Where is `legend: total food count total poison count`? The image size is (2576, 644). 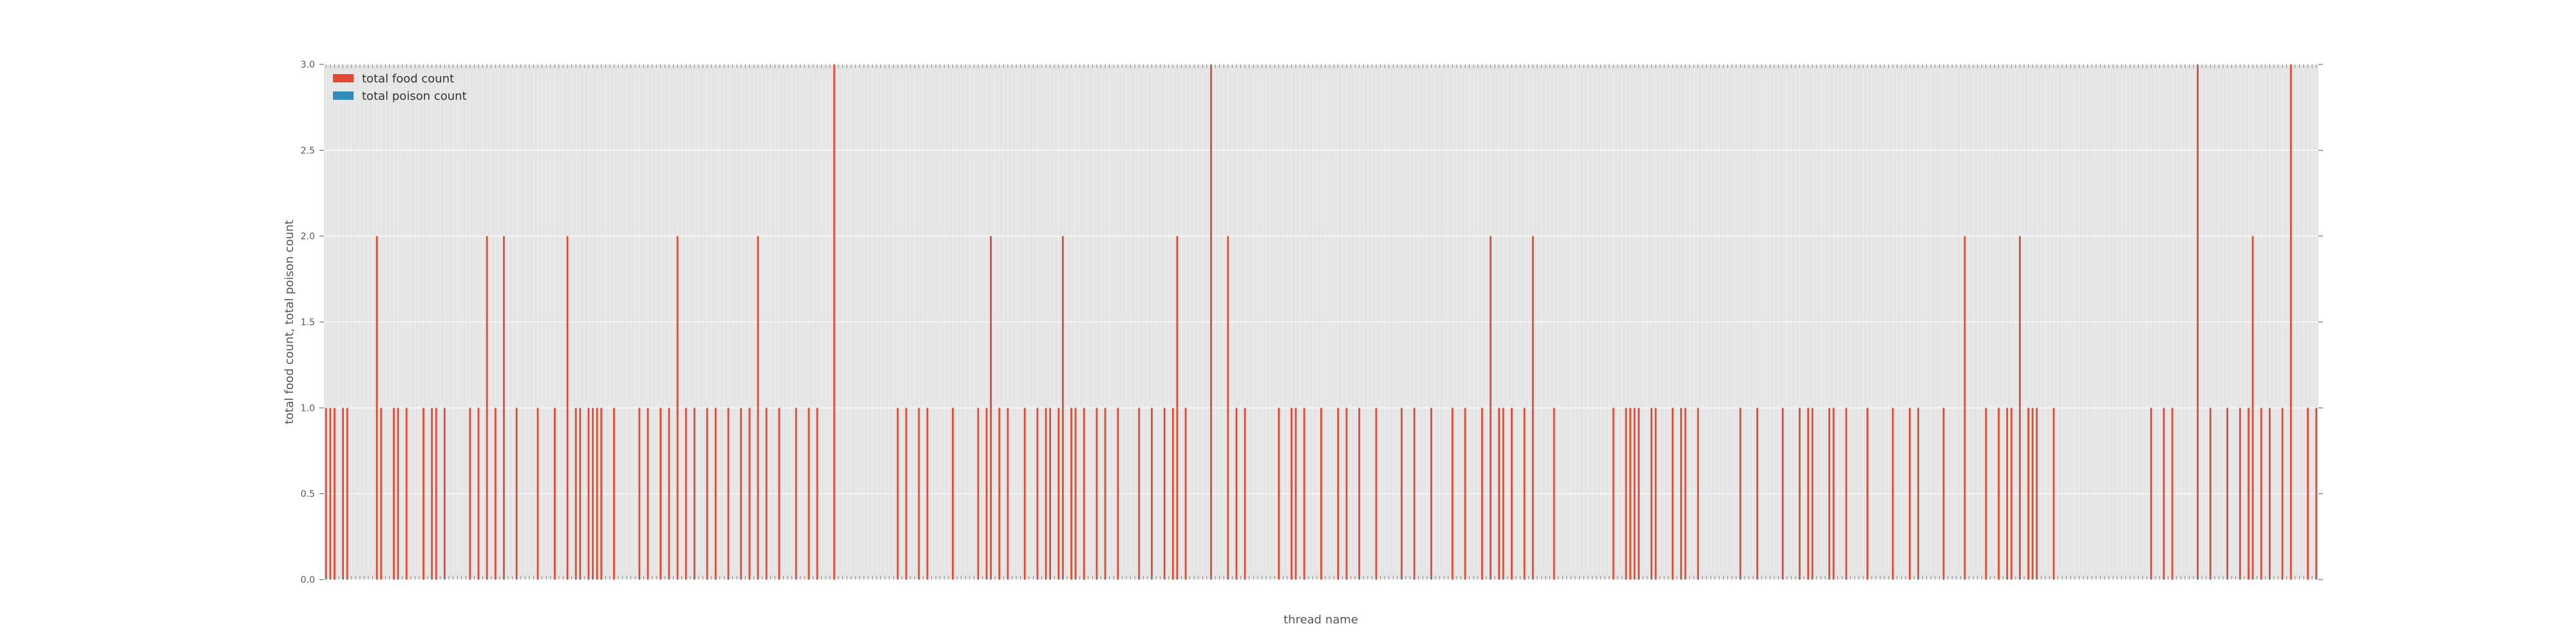 legend: total food count total poison count is located at coordinates (400, 87).